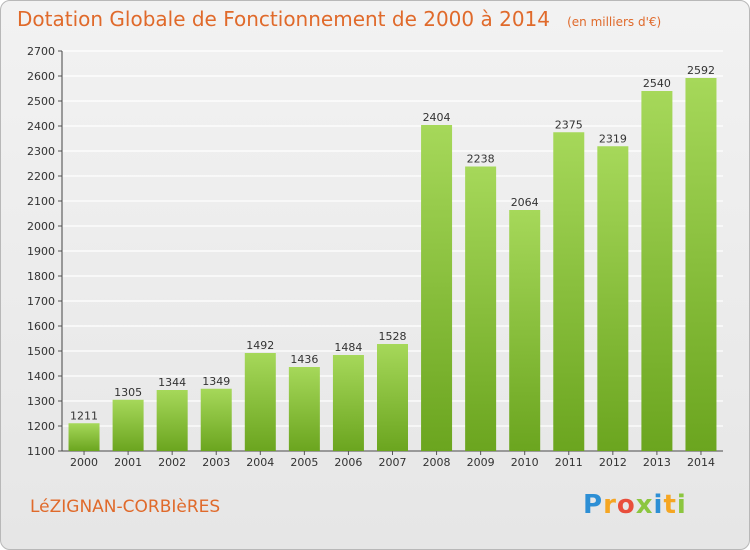 Image resolution: width=750 pixels, height=550 pixels. I want to click on y-tick-label: 1700, so click(41, 301).